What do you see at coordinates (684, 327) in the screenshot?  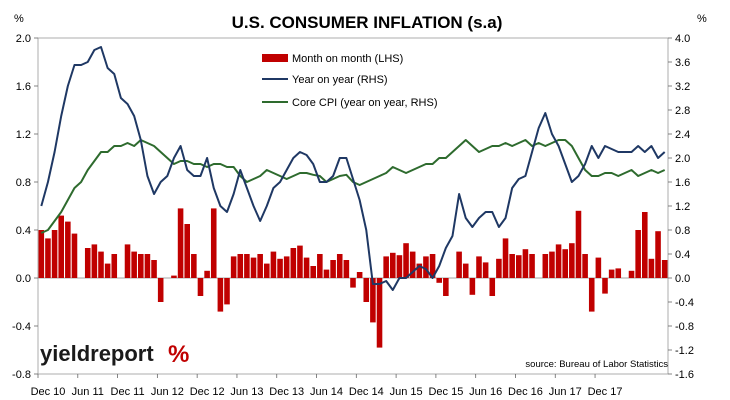 I see `right-tick-label: -0.8` at bounding box center [684, 327].